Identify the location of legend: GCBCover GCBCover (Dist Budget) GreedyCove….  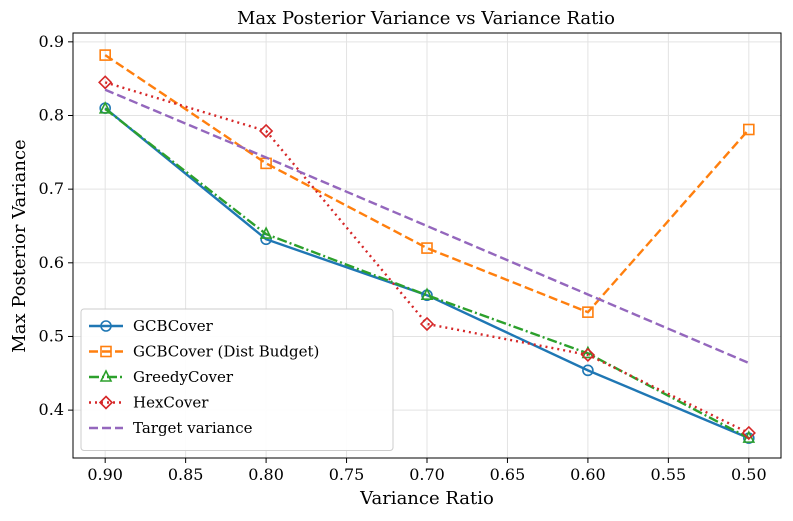
(237, 379).